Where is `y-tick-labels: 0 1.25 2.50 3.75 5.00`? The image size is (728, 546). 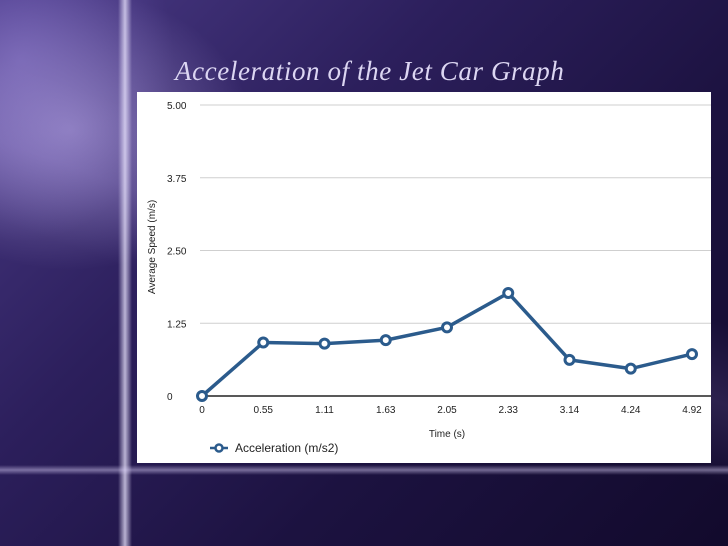 y-tick-labels: 0 1.25 2.50 3.75 5.00 is located at coordinates (177, 252).